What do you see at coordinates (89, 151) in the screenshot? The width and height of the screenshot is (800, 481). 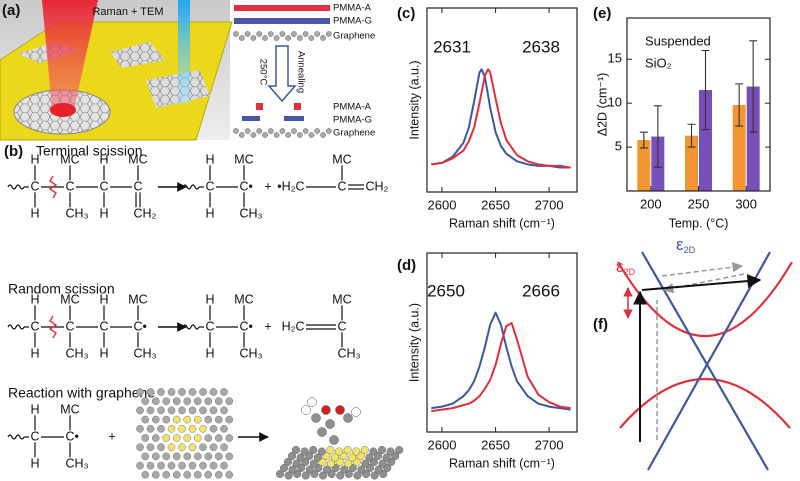 I see `scheme-title: Terminal scission` at bounding box center [89, 151].